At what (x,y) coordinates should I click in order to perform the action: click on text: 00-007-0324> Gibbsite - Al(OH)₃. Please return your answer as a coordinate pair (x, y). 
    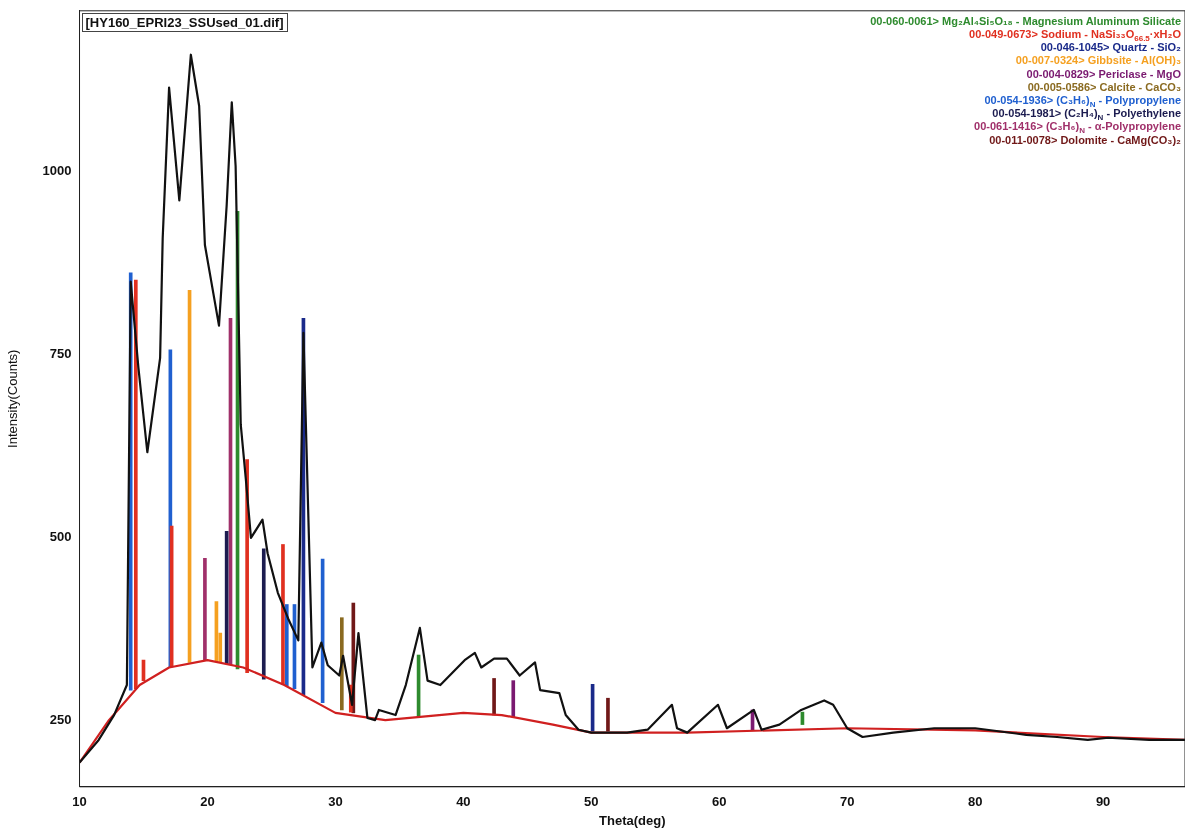
    Looking at the image, I should click on (1097, 61).